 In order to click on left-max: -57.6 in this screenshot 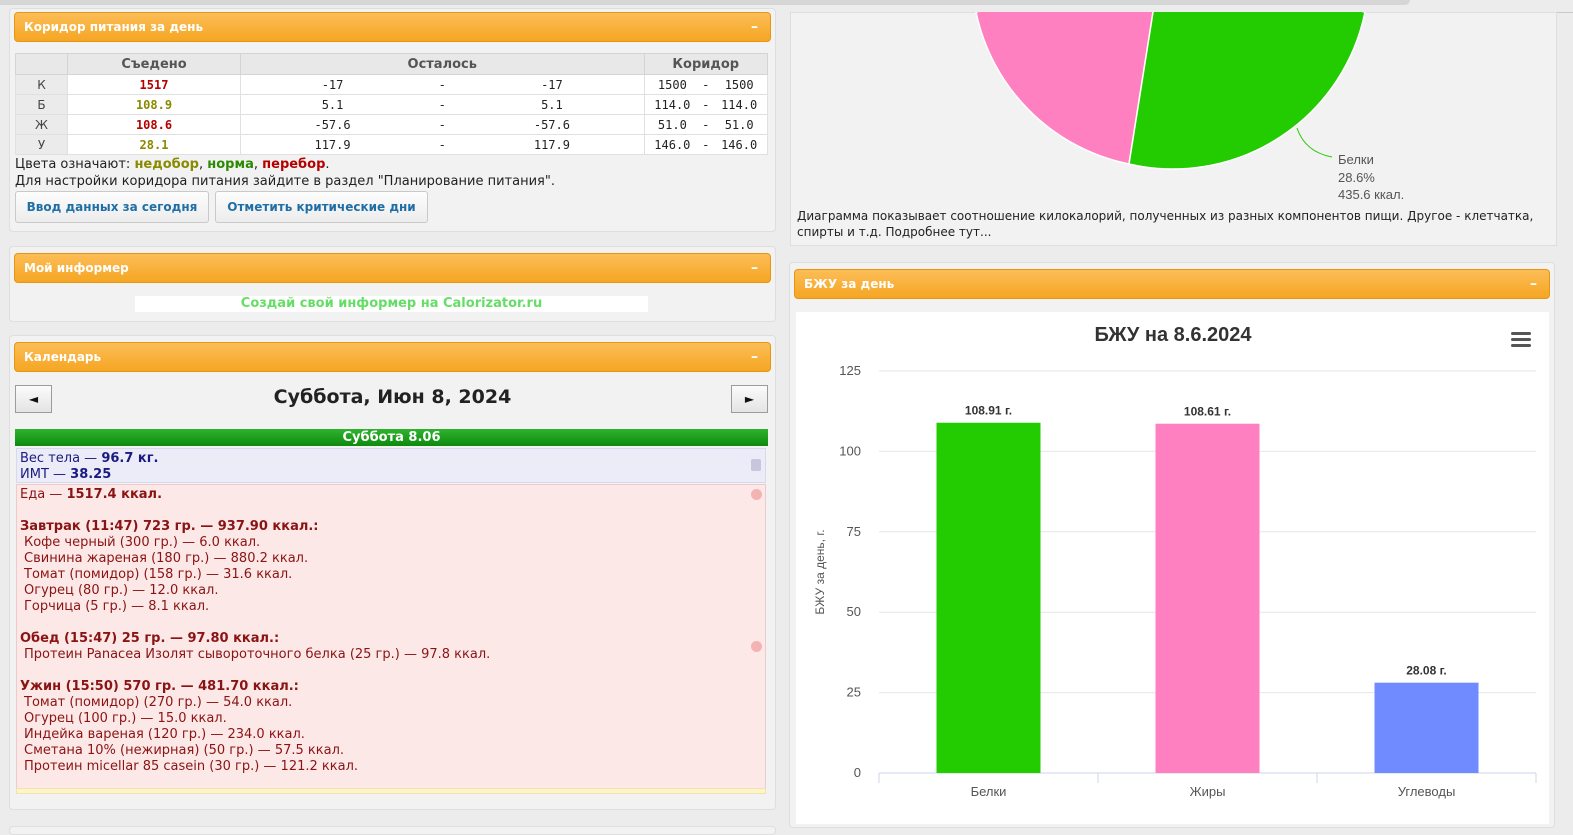, I will do `click(552, 124)`.